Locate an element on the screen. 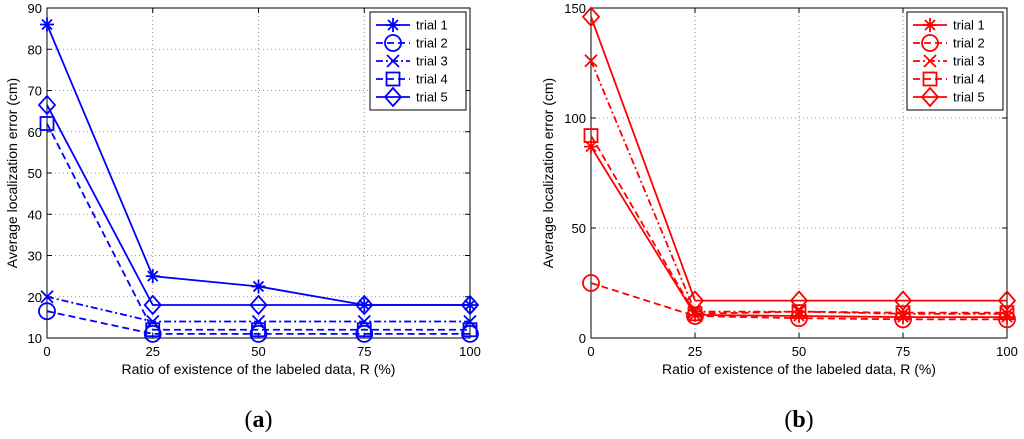  y-tick-label: 10 is located at coordinates (35, 338).